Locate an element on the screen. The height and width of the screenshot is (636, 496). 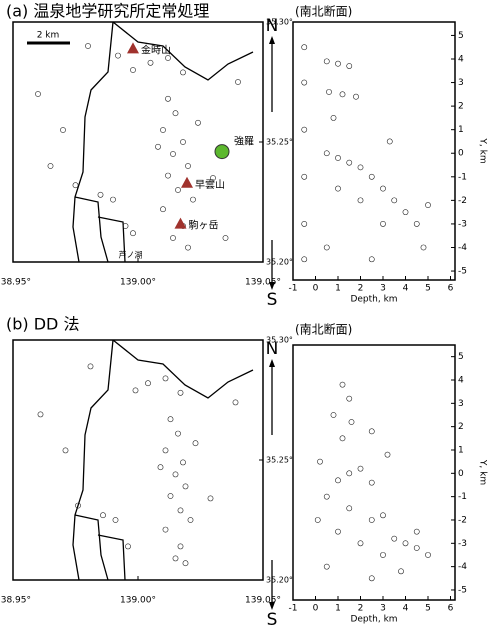
y-tick-label: 35.30° is located at coordinates (279, 22).